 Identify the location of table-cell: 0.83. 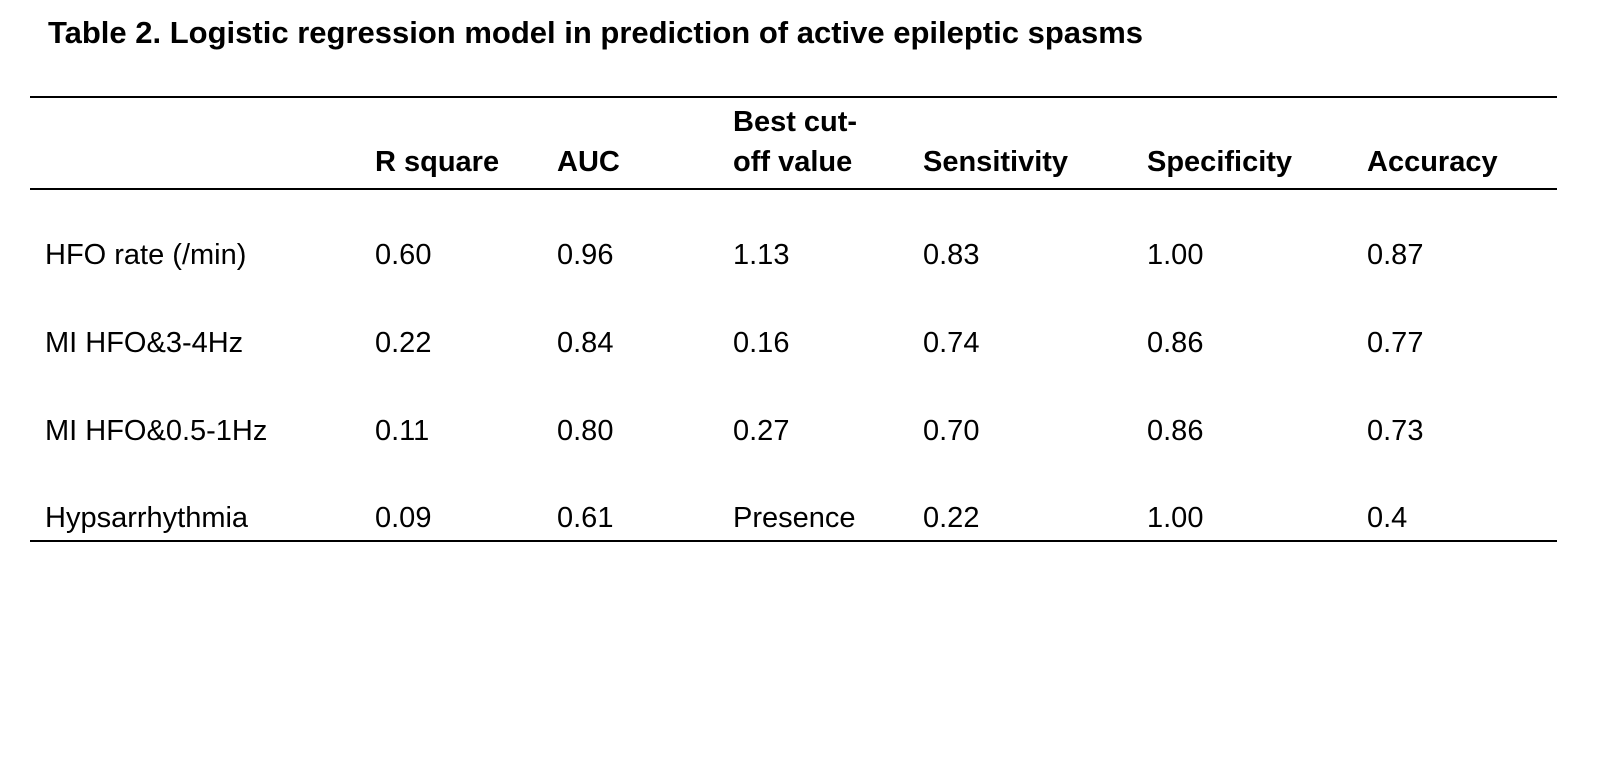
(951, 255).